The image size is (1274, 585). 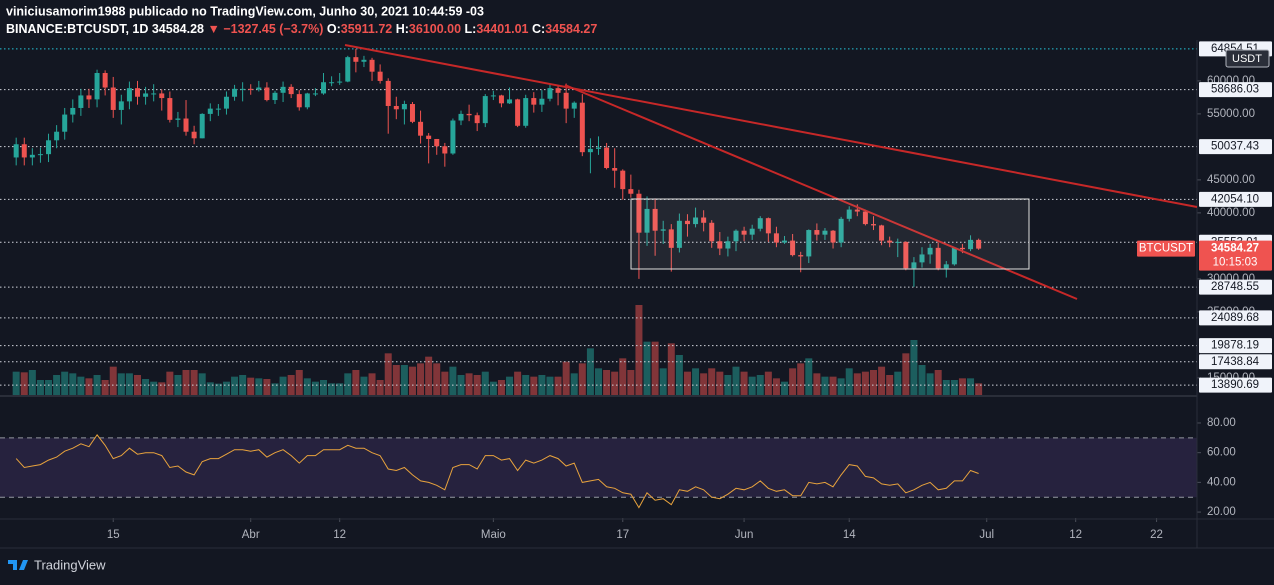 What do you see at coordinates (178, 29) in the screenshot?
I see `last: 34584.28` at bounding box center [178, 29].